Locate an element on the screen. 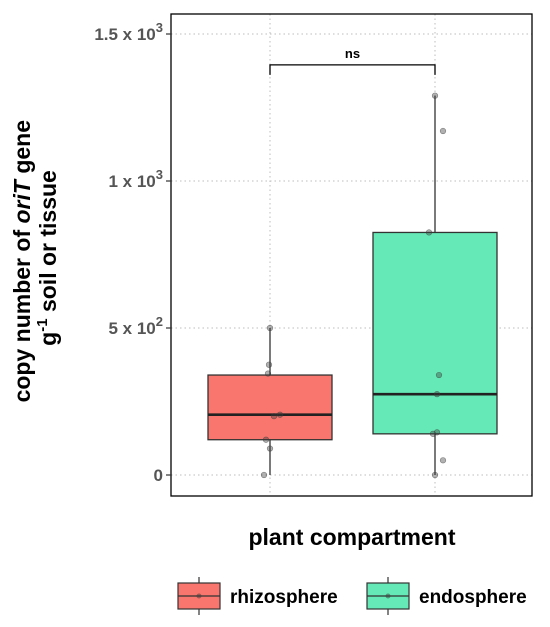 Image resolution: width=550 pixels, height=627 pixels. y-axis-title-line1: copy number of oriT gene is located at coordinates (22, 261).